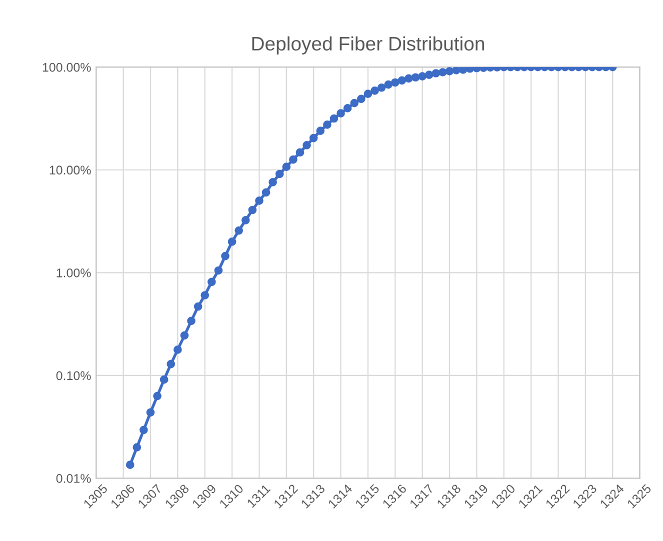 This screenshot has width=663, height=541. I want to click on y-tick-label: 10.00%, so click(70, 170).